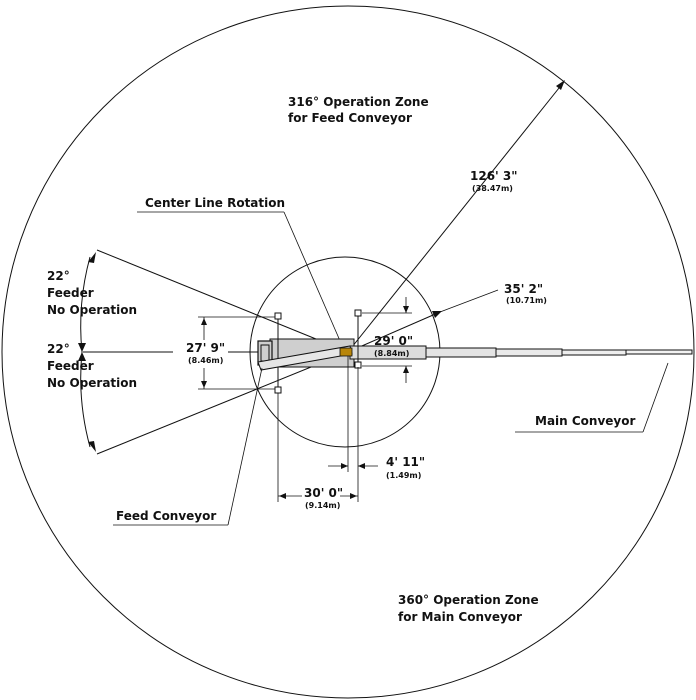 This screenshot has width=696, height=700. What do you see at coordinates (350, 118) in the screenshot?
I see `feed-zone-label-line2: for Feed Conveyor` at bounding box center [350, 118].